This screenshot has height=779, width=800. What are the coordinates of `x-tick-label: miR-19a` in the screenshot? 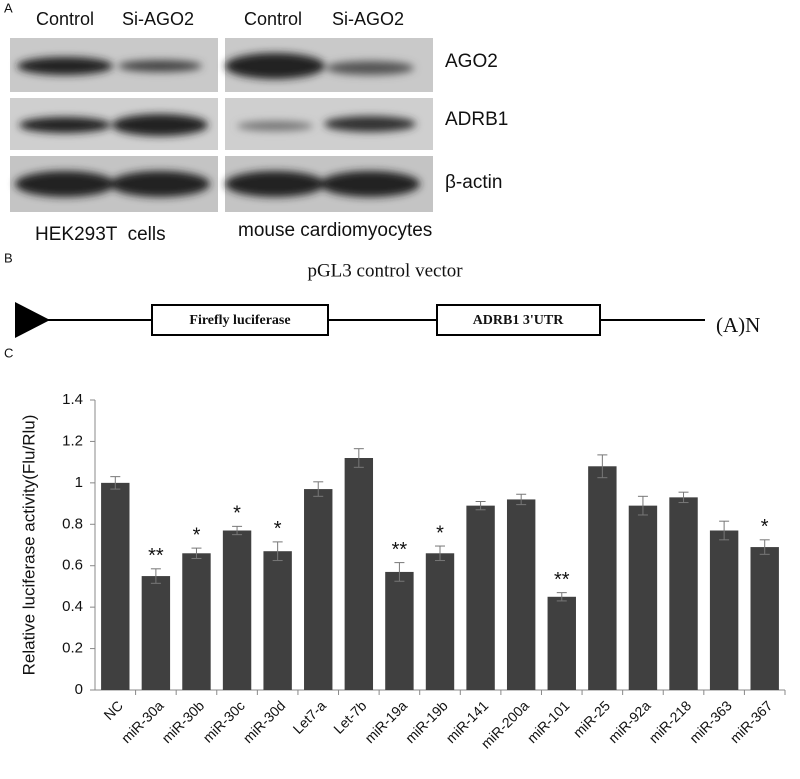 It's located at (385, 721).